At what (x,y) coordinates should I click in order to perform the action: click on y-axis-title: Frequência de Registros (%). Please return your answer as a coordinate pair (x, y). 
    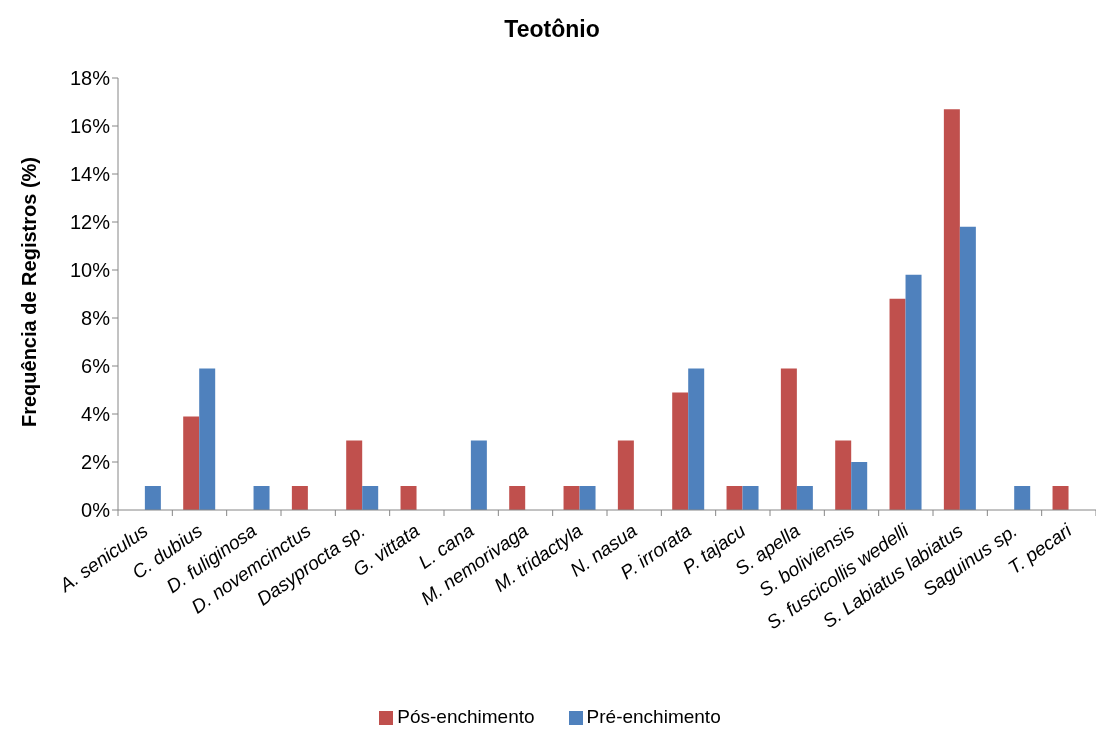
    Looking at the image, I should click on (29, 292).